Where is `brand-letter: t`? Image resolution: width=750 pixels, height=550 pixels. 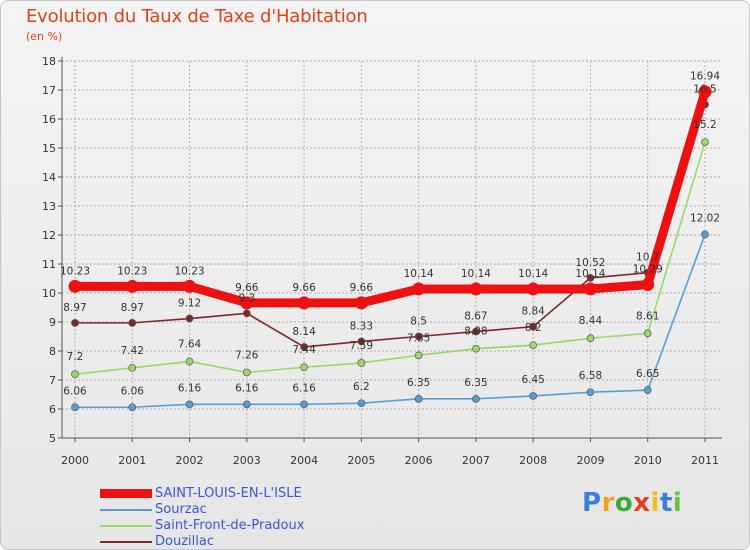
brand-letter: t is located at coordinates (666, 503).